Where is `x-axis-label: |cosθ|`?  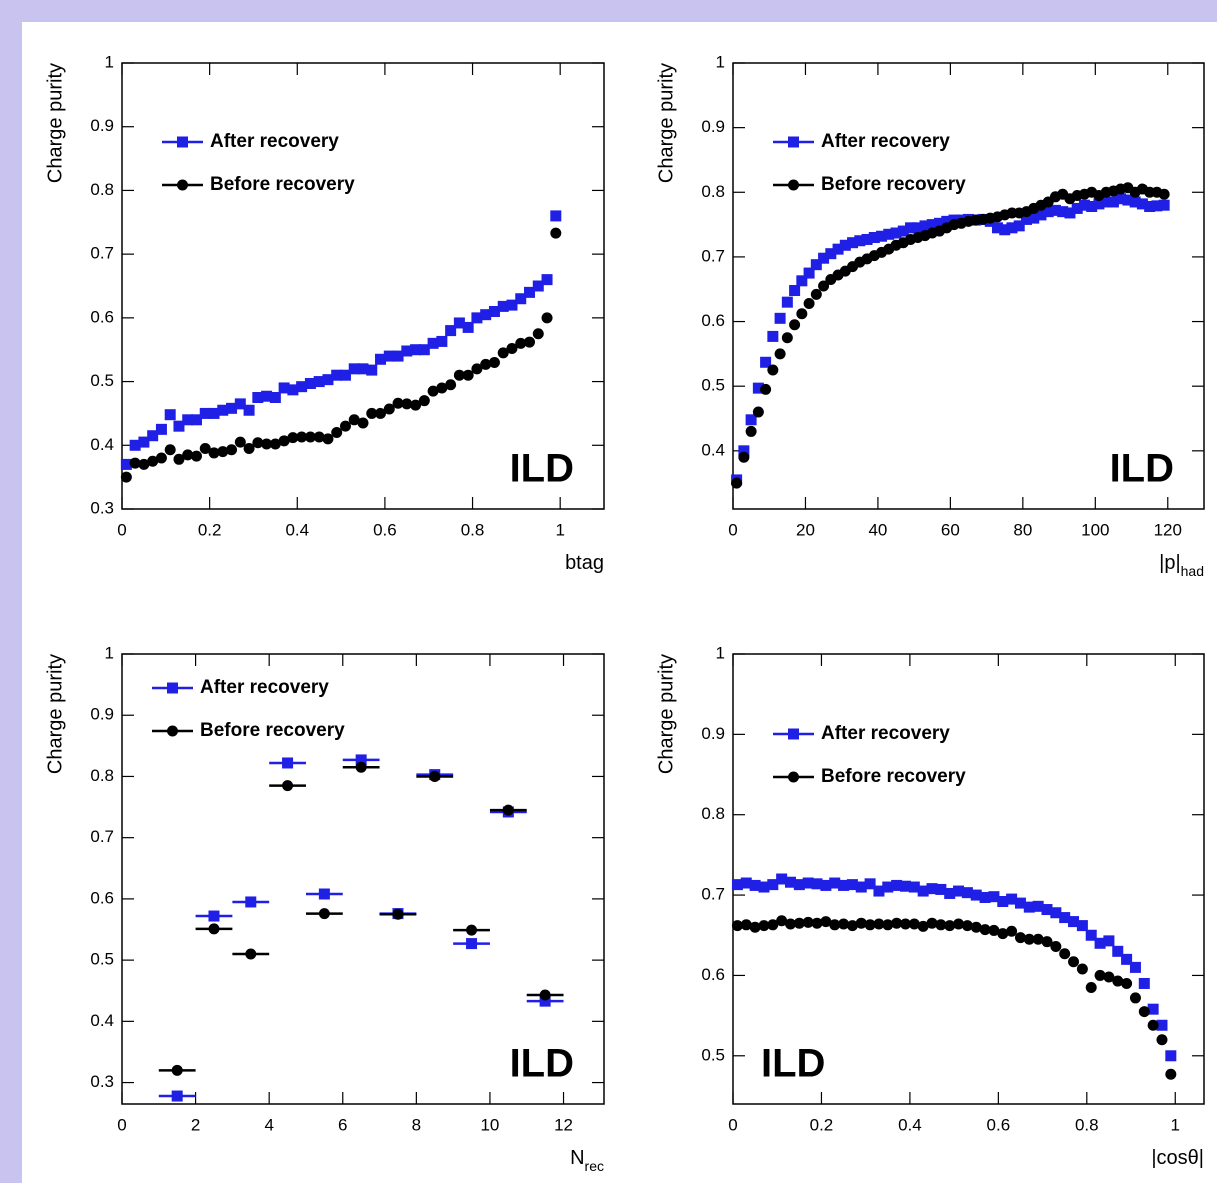
x-axis-label: |cosθ| is located at coordinates (1177, 1158).